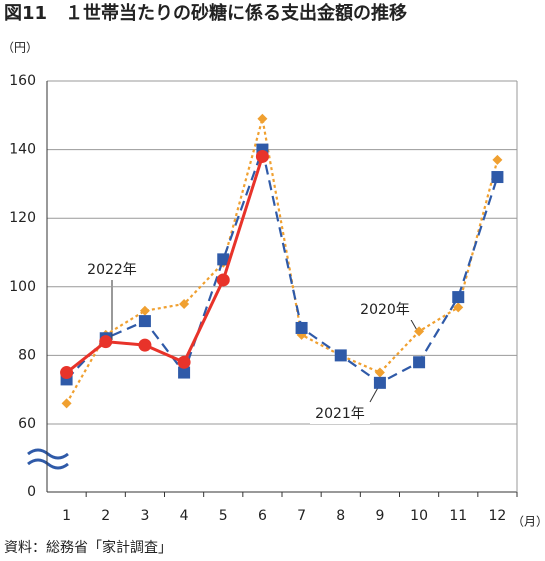  Describe the element at coordinates (301, 516) in the screenshot. I see `x-tick-label: 7` at that location.